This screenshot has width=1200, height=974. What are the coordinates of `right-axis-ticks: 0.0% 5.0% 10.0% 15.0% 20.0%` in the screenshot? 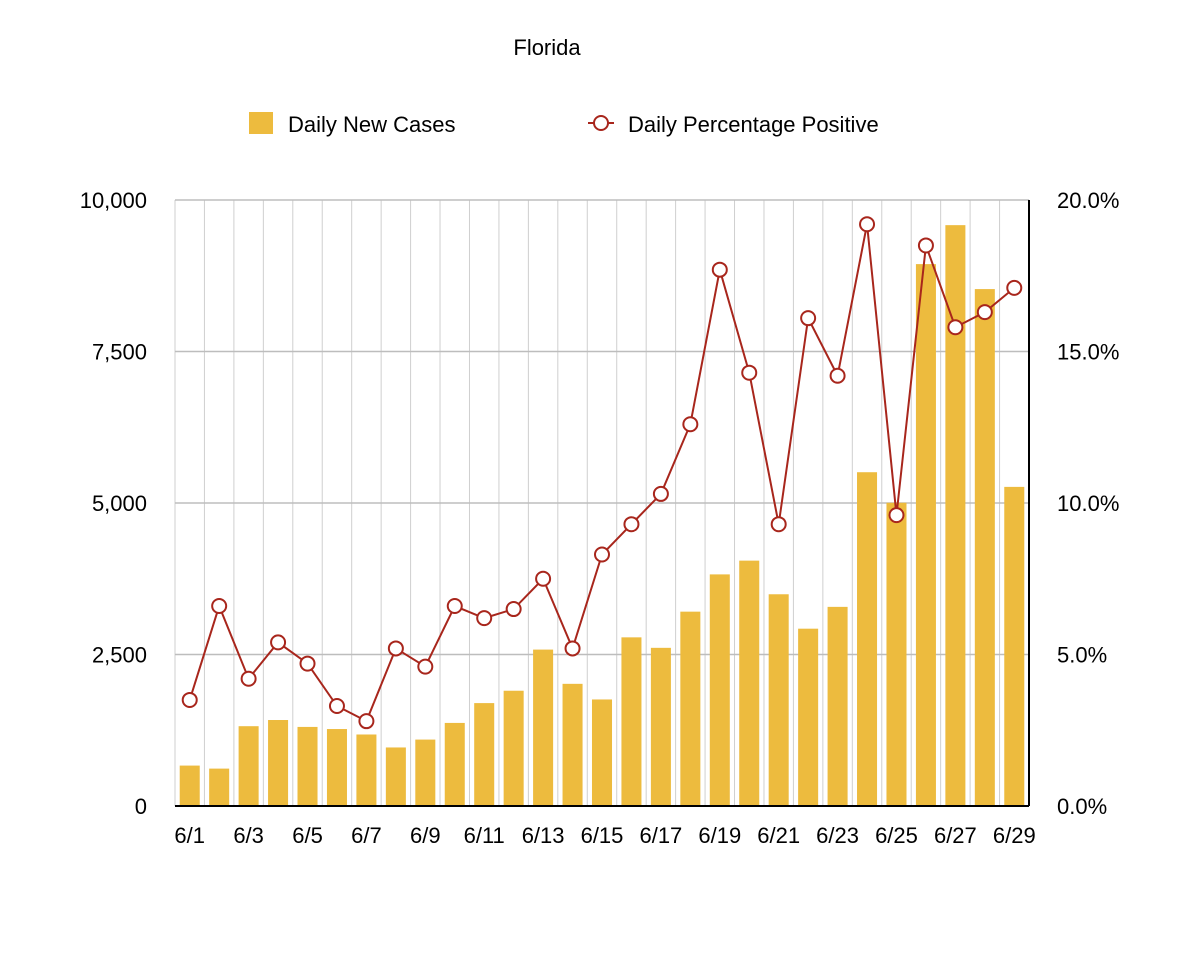 It's located at (1088, 503).